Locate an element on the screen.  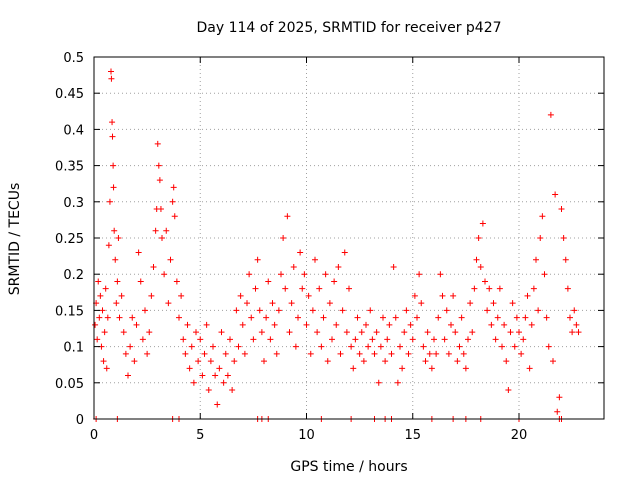
x-axis-label: GPS time / hours is located at coordinates (348, 467).